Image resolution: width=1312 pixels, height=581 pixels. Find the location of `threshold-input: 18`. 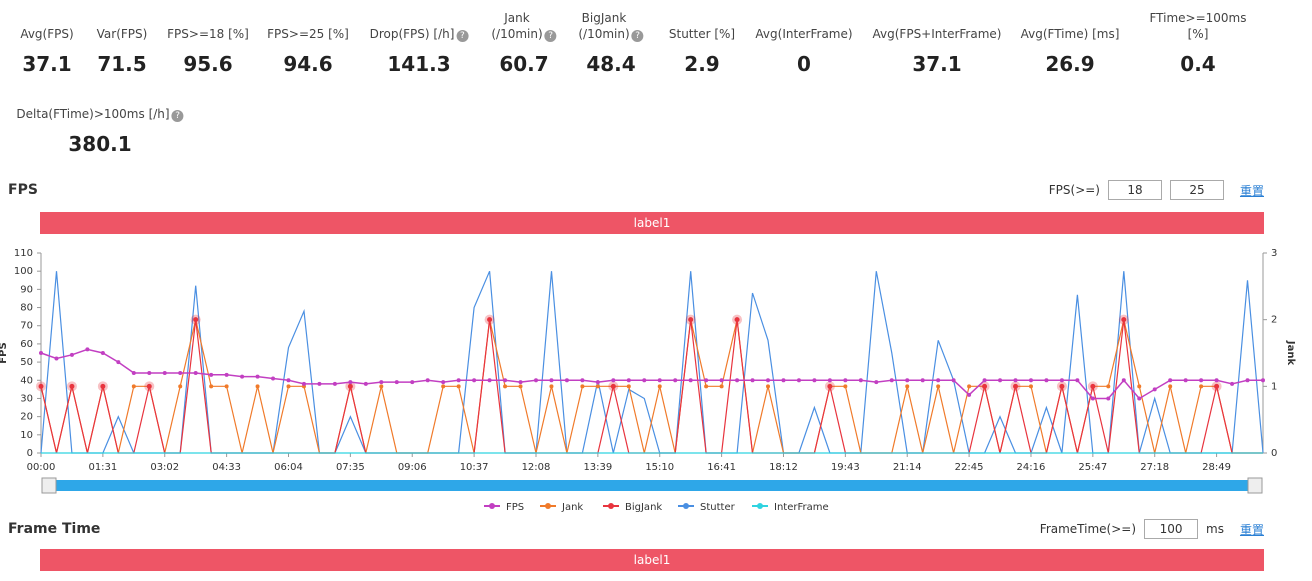

threshold-input: 18 is located at coordinates (1134, 190).